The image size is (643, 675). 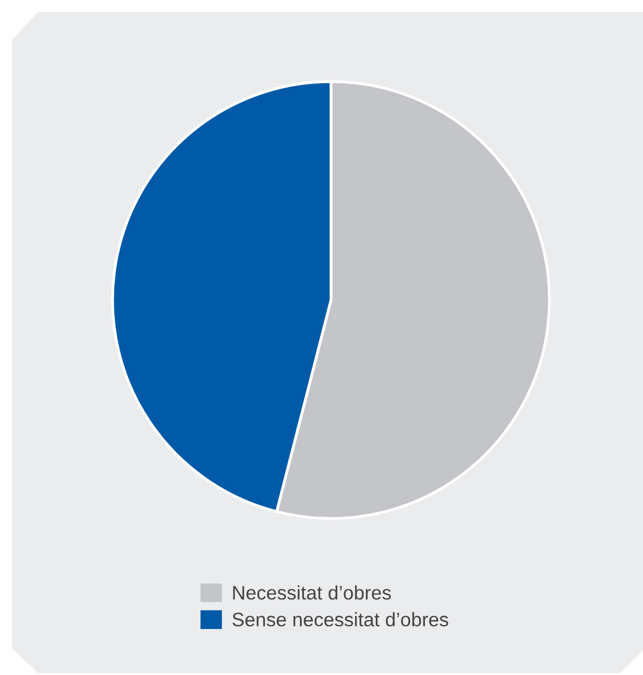 What do you see at coordinates (312, 592) in the screenshot?
I see `legend-label: Necessitat d’obres` at bounding box center [312, 592].